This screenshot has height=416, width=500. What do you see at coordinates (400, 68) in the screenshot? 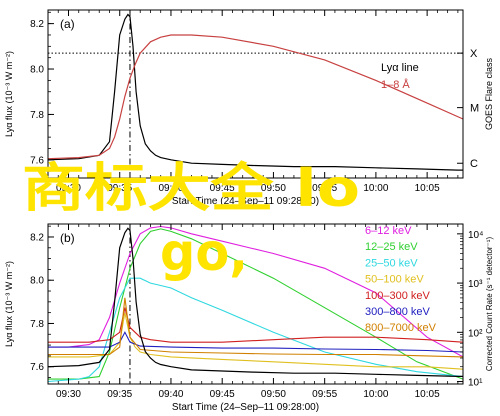
I see `legend-entry-lya: Lyα line` at bounding box center [400, 68].